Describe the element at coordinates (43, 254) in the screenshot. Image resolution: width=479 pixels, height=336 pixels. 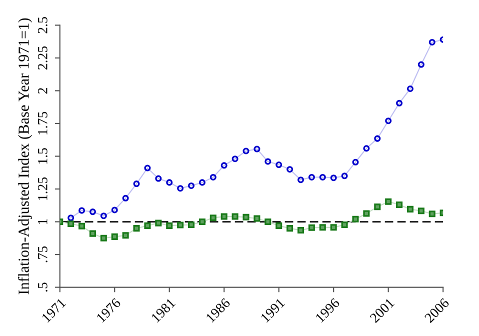
I see `y-tick-label: .75` at that location.